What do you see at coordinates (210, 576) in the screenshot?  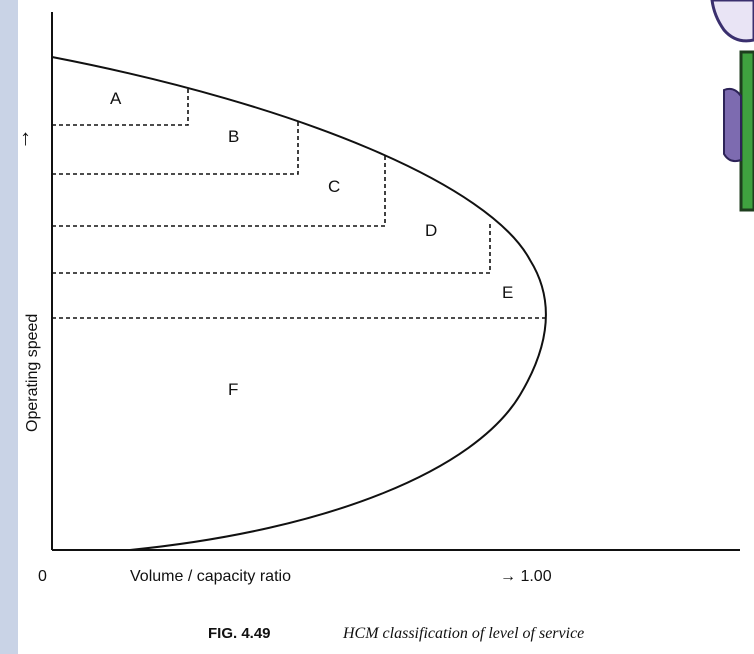 I see `x-axis-label: Volume / capacity ratio` at bounding box center [210, 576].